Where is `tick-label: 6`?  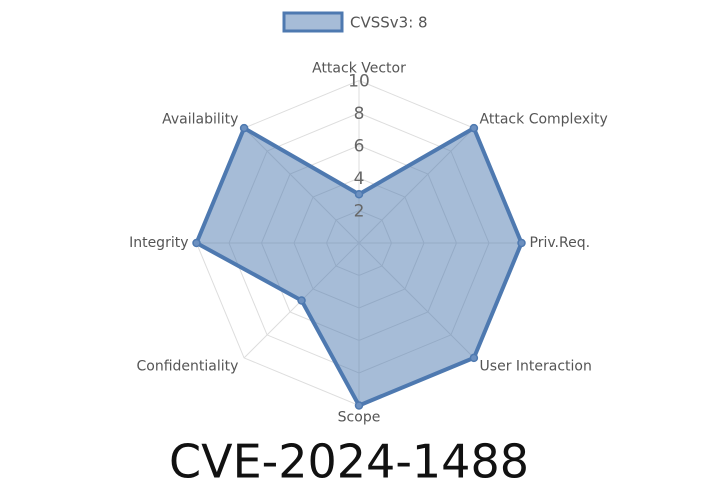 tick-label: 6 is located at coordinates (359, 147).